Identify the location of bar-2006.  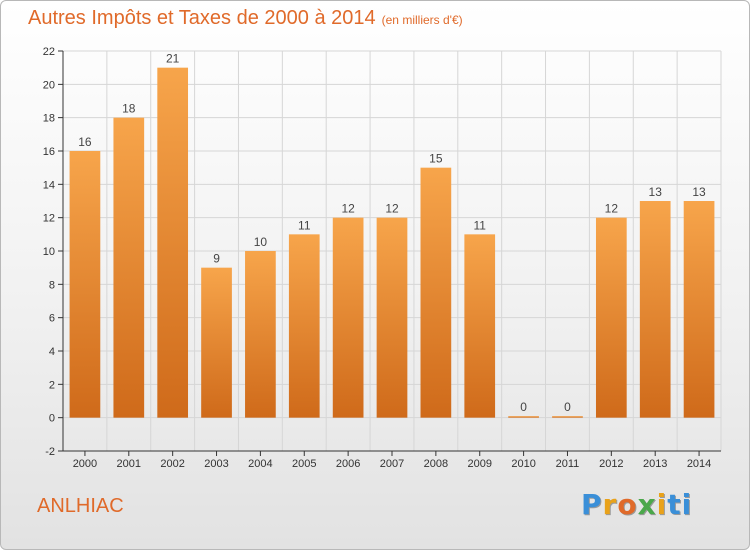
(348, 317).